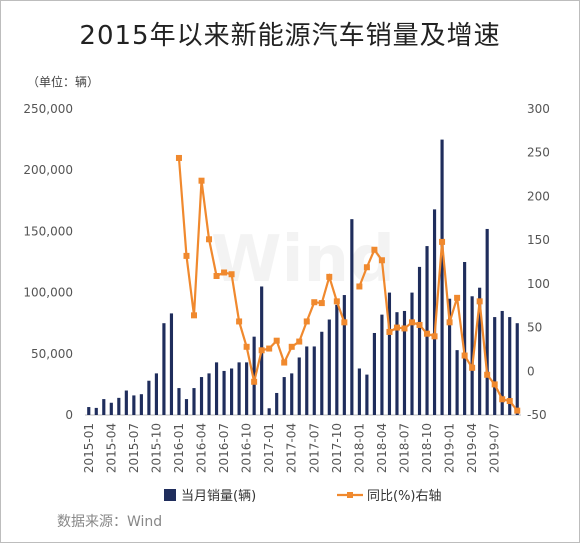 The image size is (580, 544). Describe the element at coordinates (63, 82) in the screenshot. I see `unit-label: （单位：辆）` at that location.